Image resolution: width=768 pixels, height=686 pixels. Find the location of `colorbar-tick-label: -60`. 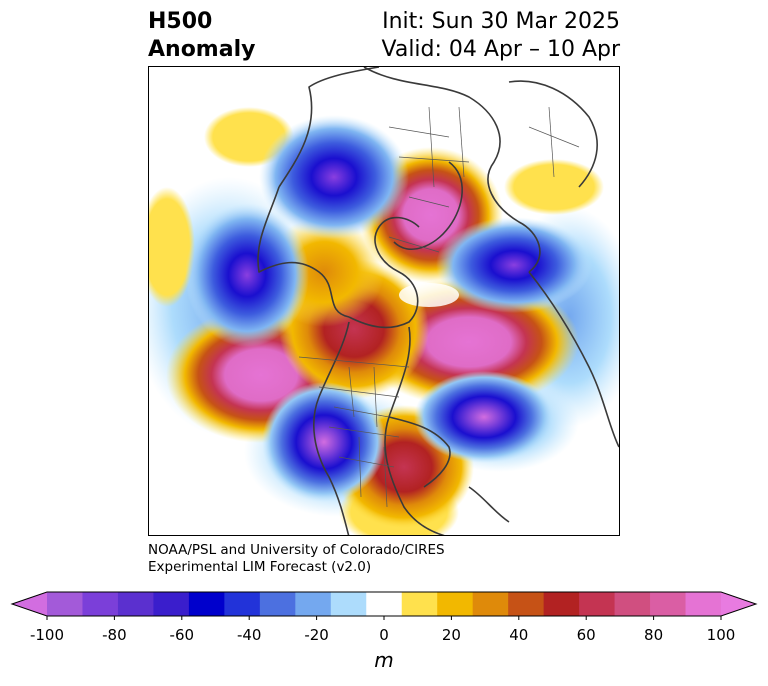

colorbar-tick-label: -60 is located at coordinates (182, 635).